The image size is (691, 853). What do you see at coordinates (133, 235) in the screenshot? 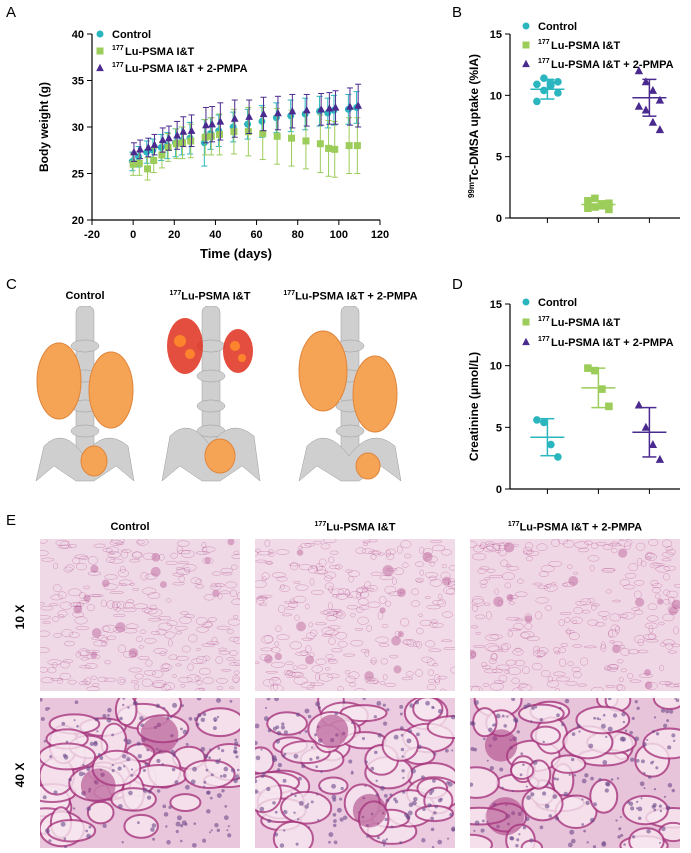
I see `x-tick-label: 0` at bounding box center [133, 235].